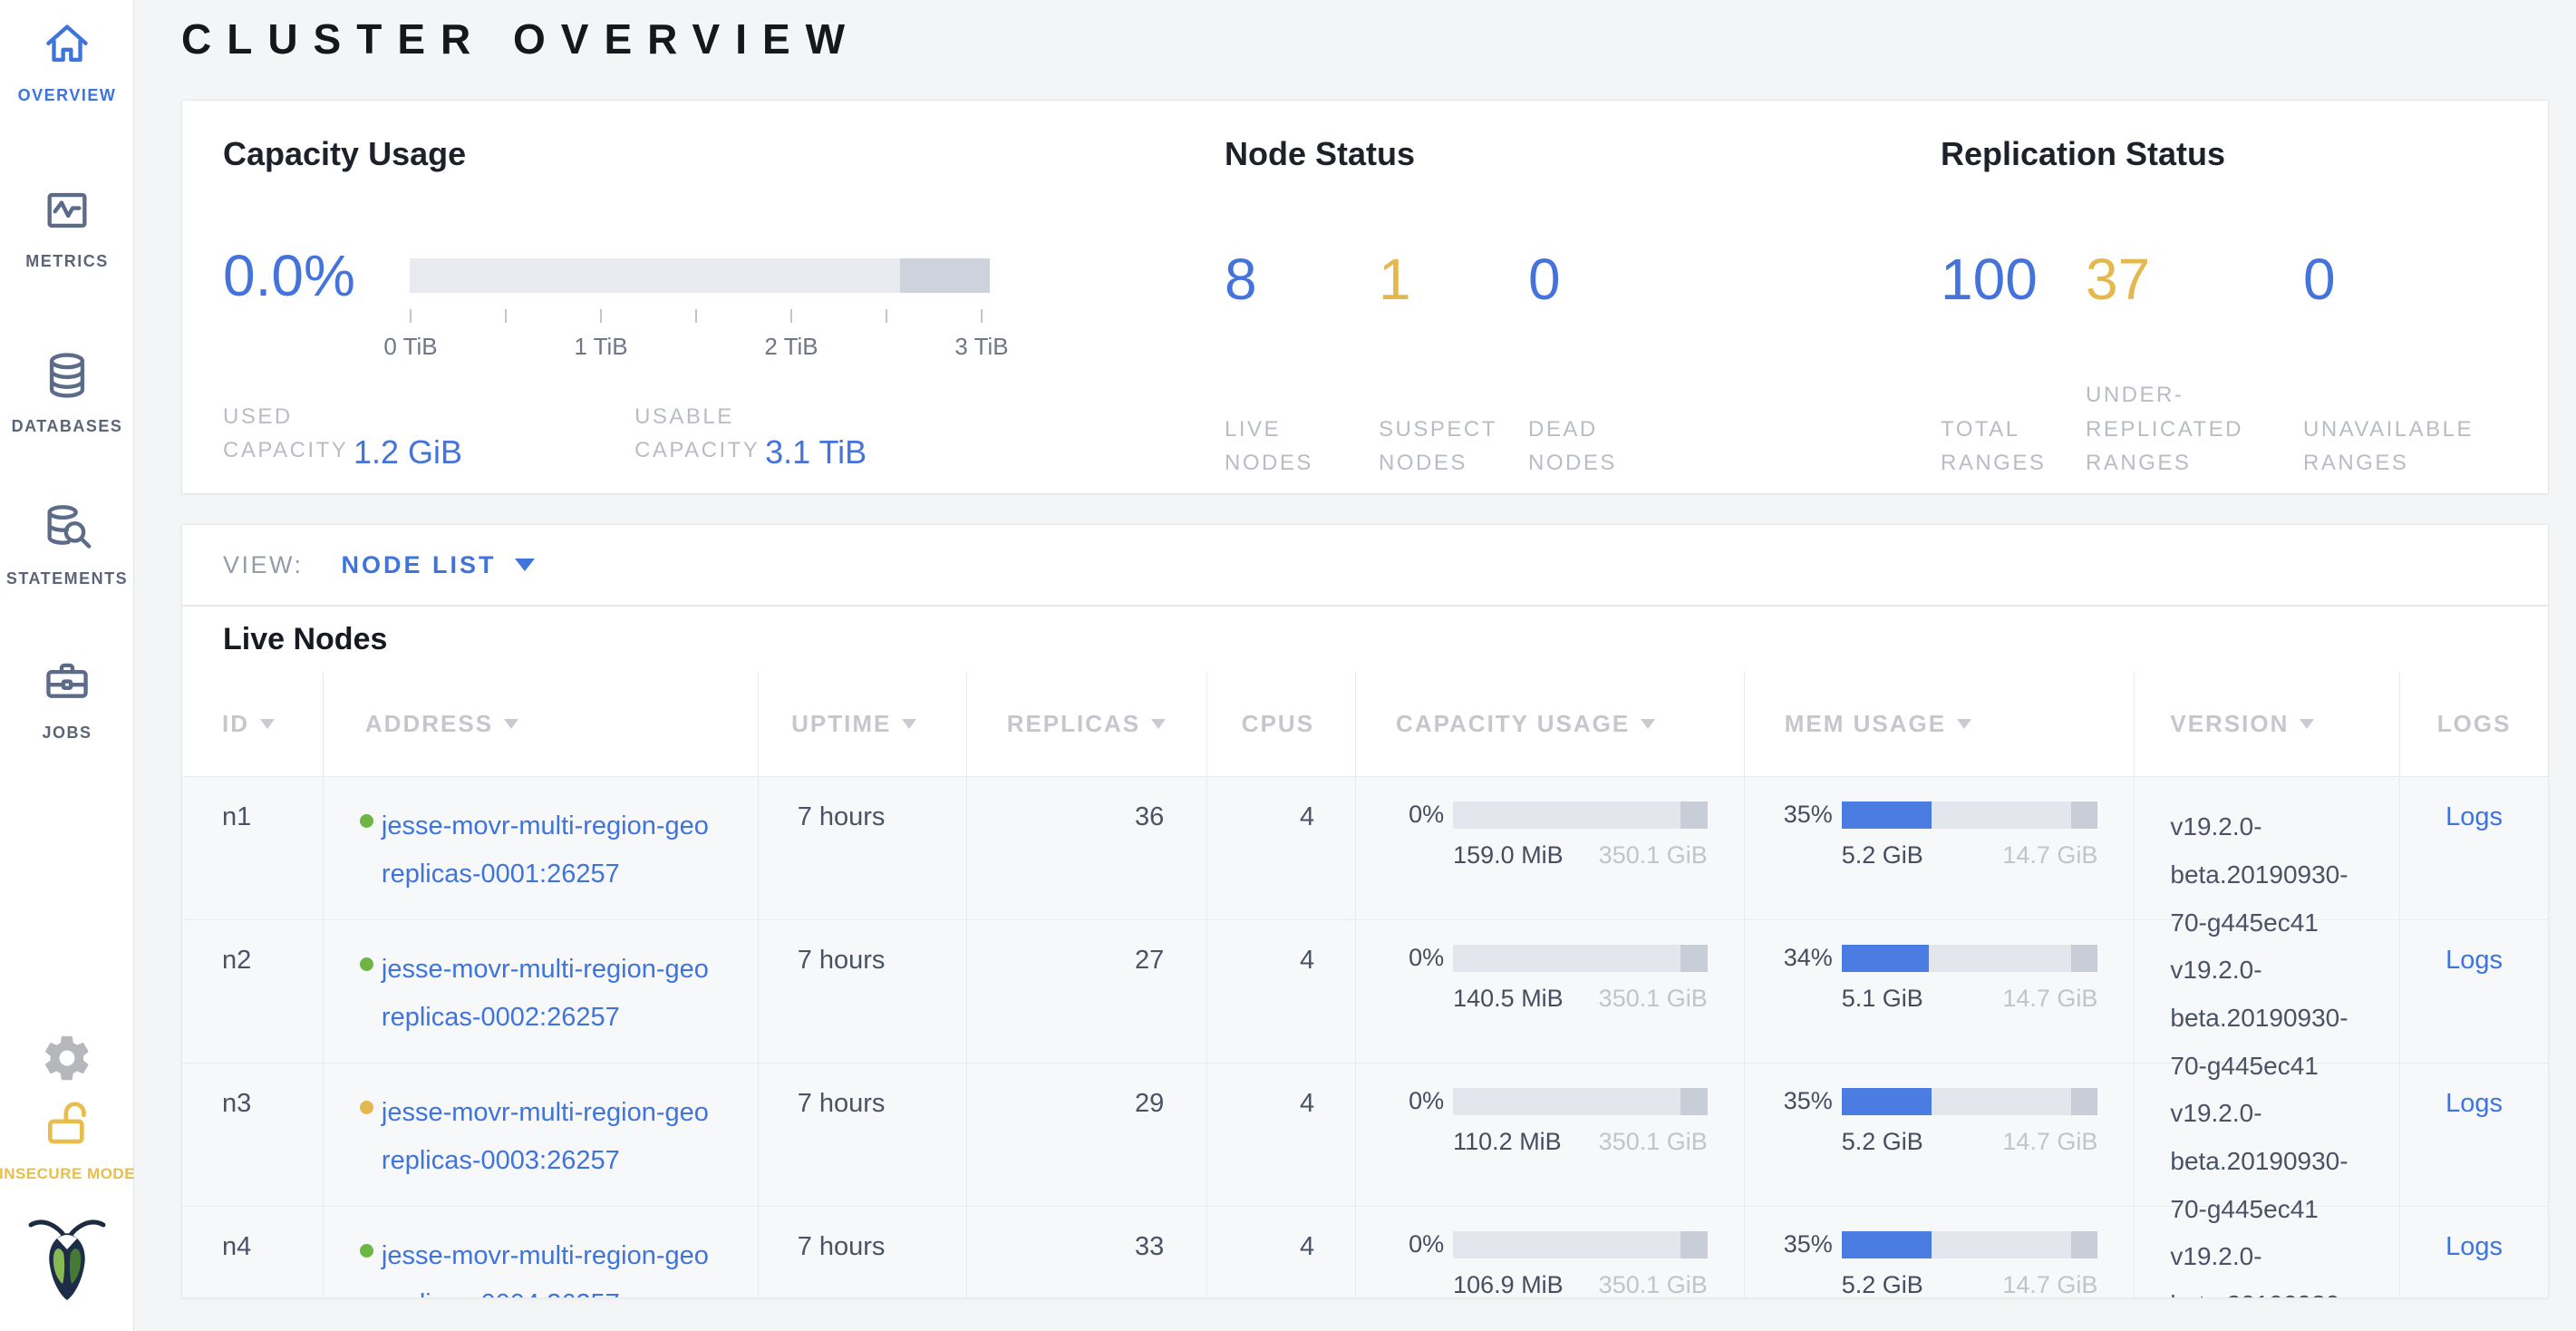 Image resolution: width=2576 pixels, height=1331 pixels. What do you see at coordinates (697, 434) in the screenshot?
I see `usable-capacity-label: USABLE CAPACITY` at bounding box center [697, 434].